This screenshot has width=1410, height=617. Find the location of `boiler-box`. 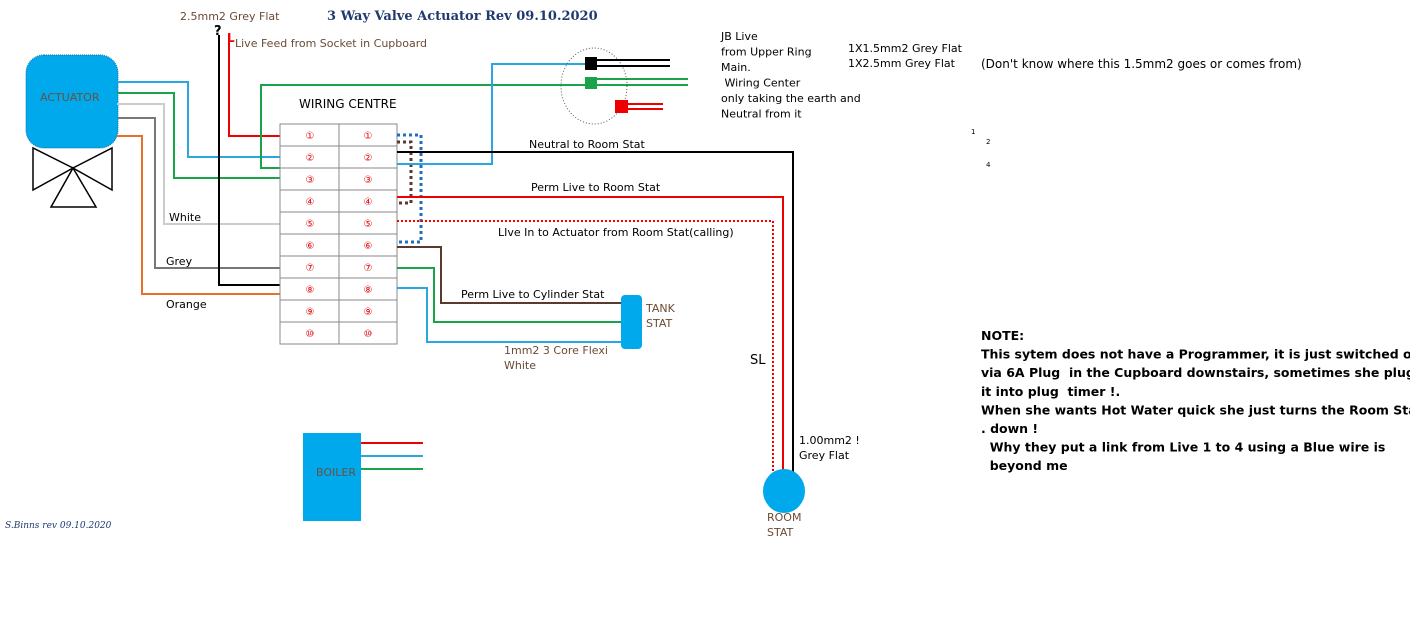

boiler-box is located at coordinates (332, 477).